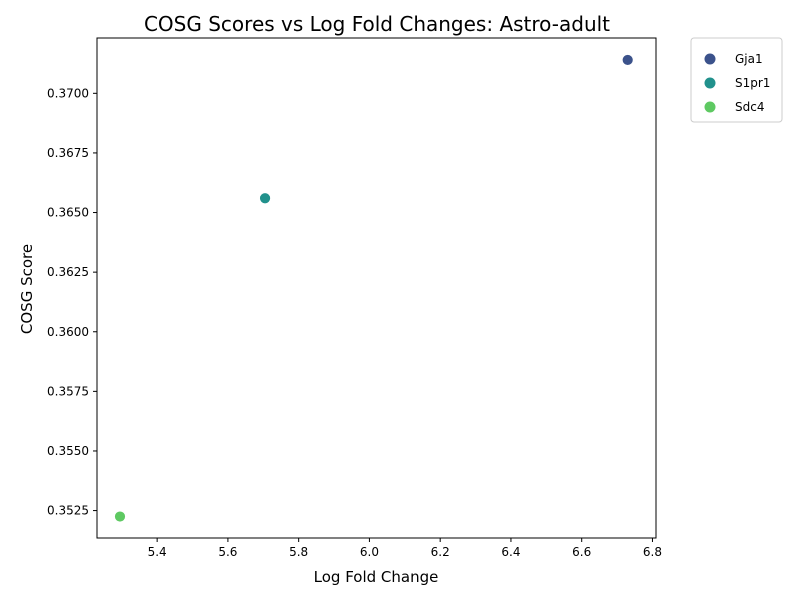 Image resolution: width=800 pixels, height=600 pixels. What do you see at coordinates (749, 59) in the screenshot?
I see `legend-label-gja1: Gja1` at bounding box center [749, 59].